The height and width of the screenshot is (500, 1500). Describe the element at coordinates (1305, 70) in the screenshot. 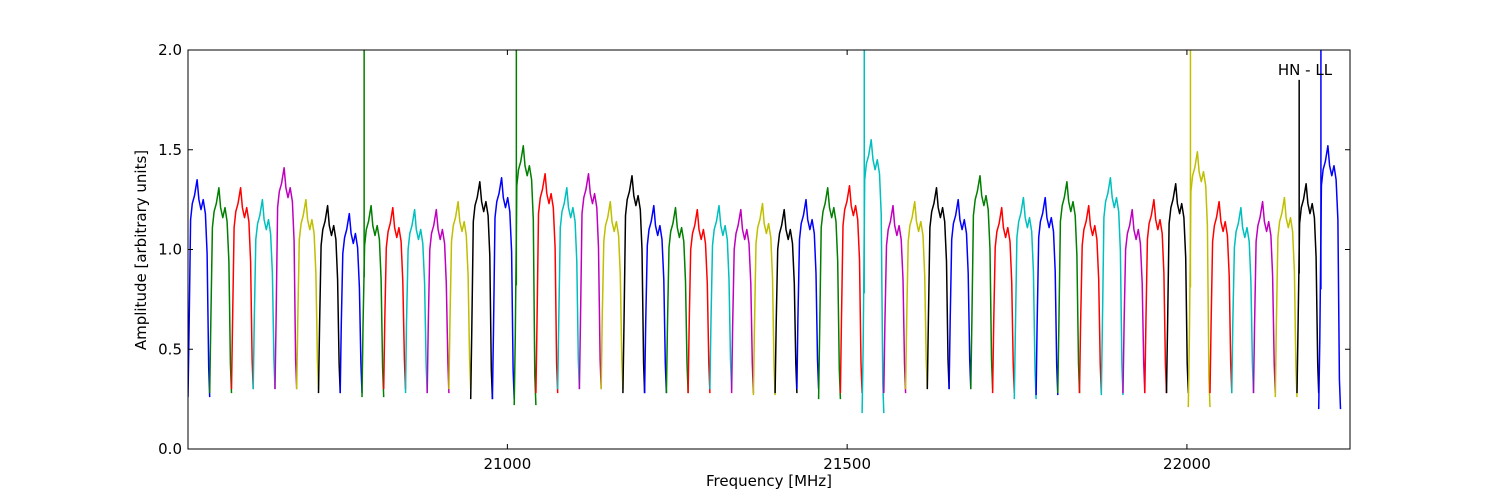

I see `baseline-annotation: HN - LL` at that location.